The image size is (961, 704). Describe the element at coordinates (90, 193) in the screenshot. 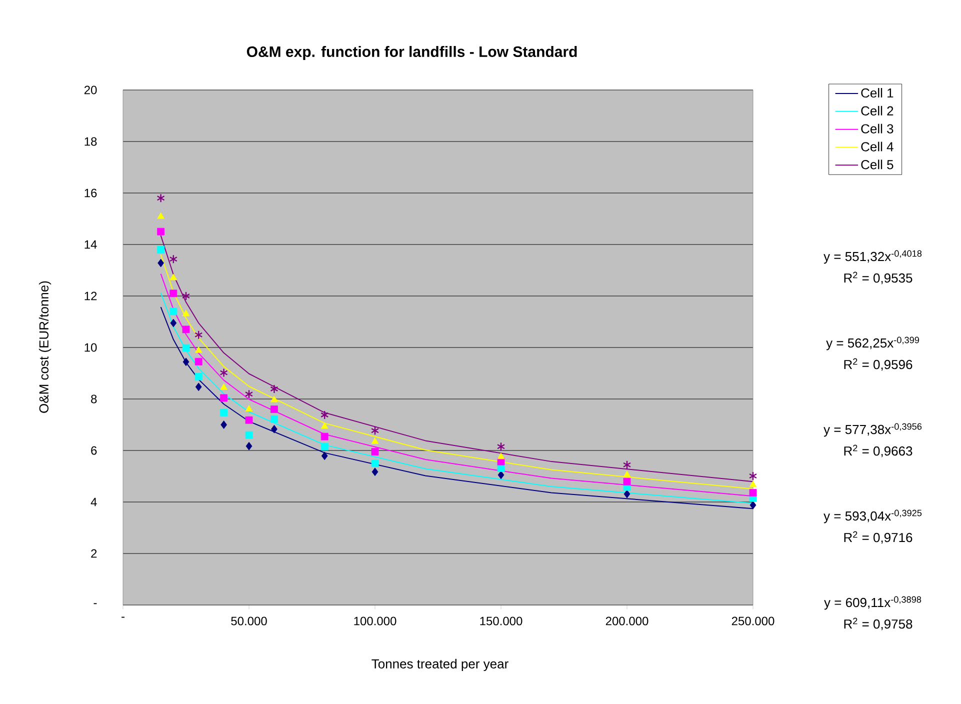

I see `y-tick-label: 16` at that location.